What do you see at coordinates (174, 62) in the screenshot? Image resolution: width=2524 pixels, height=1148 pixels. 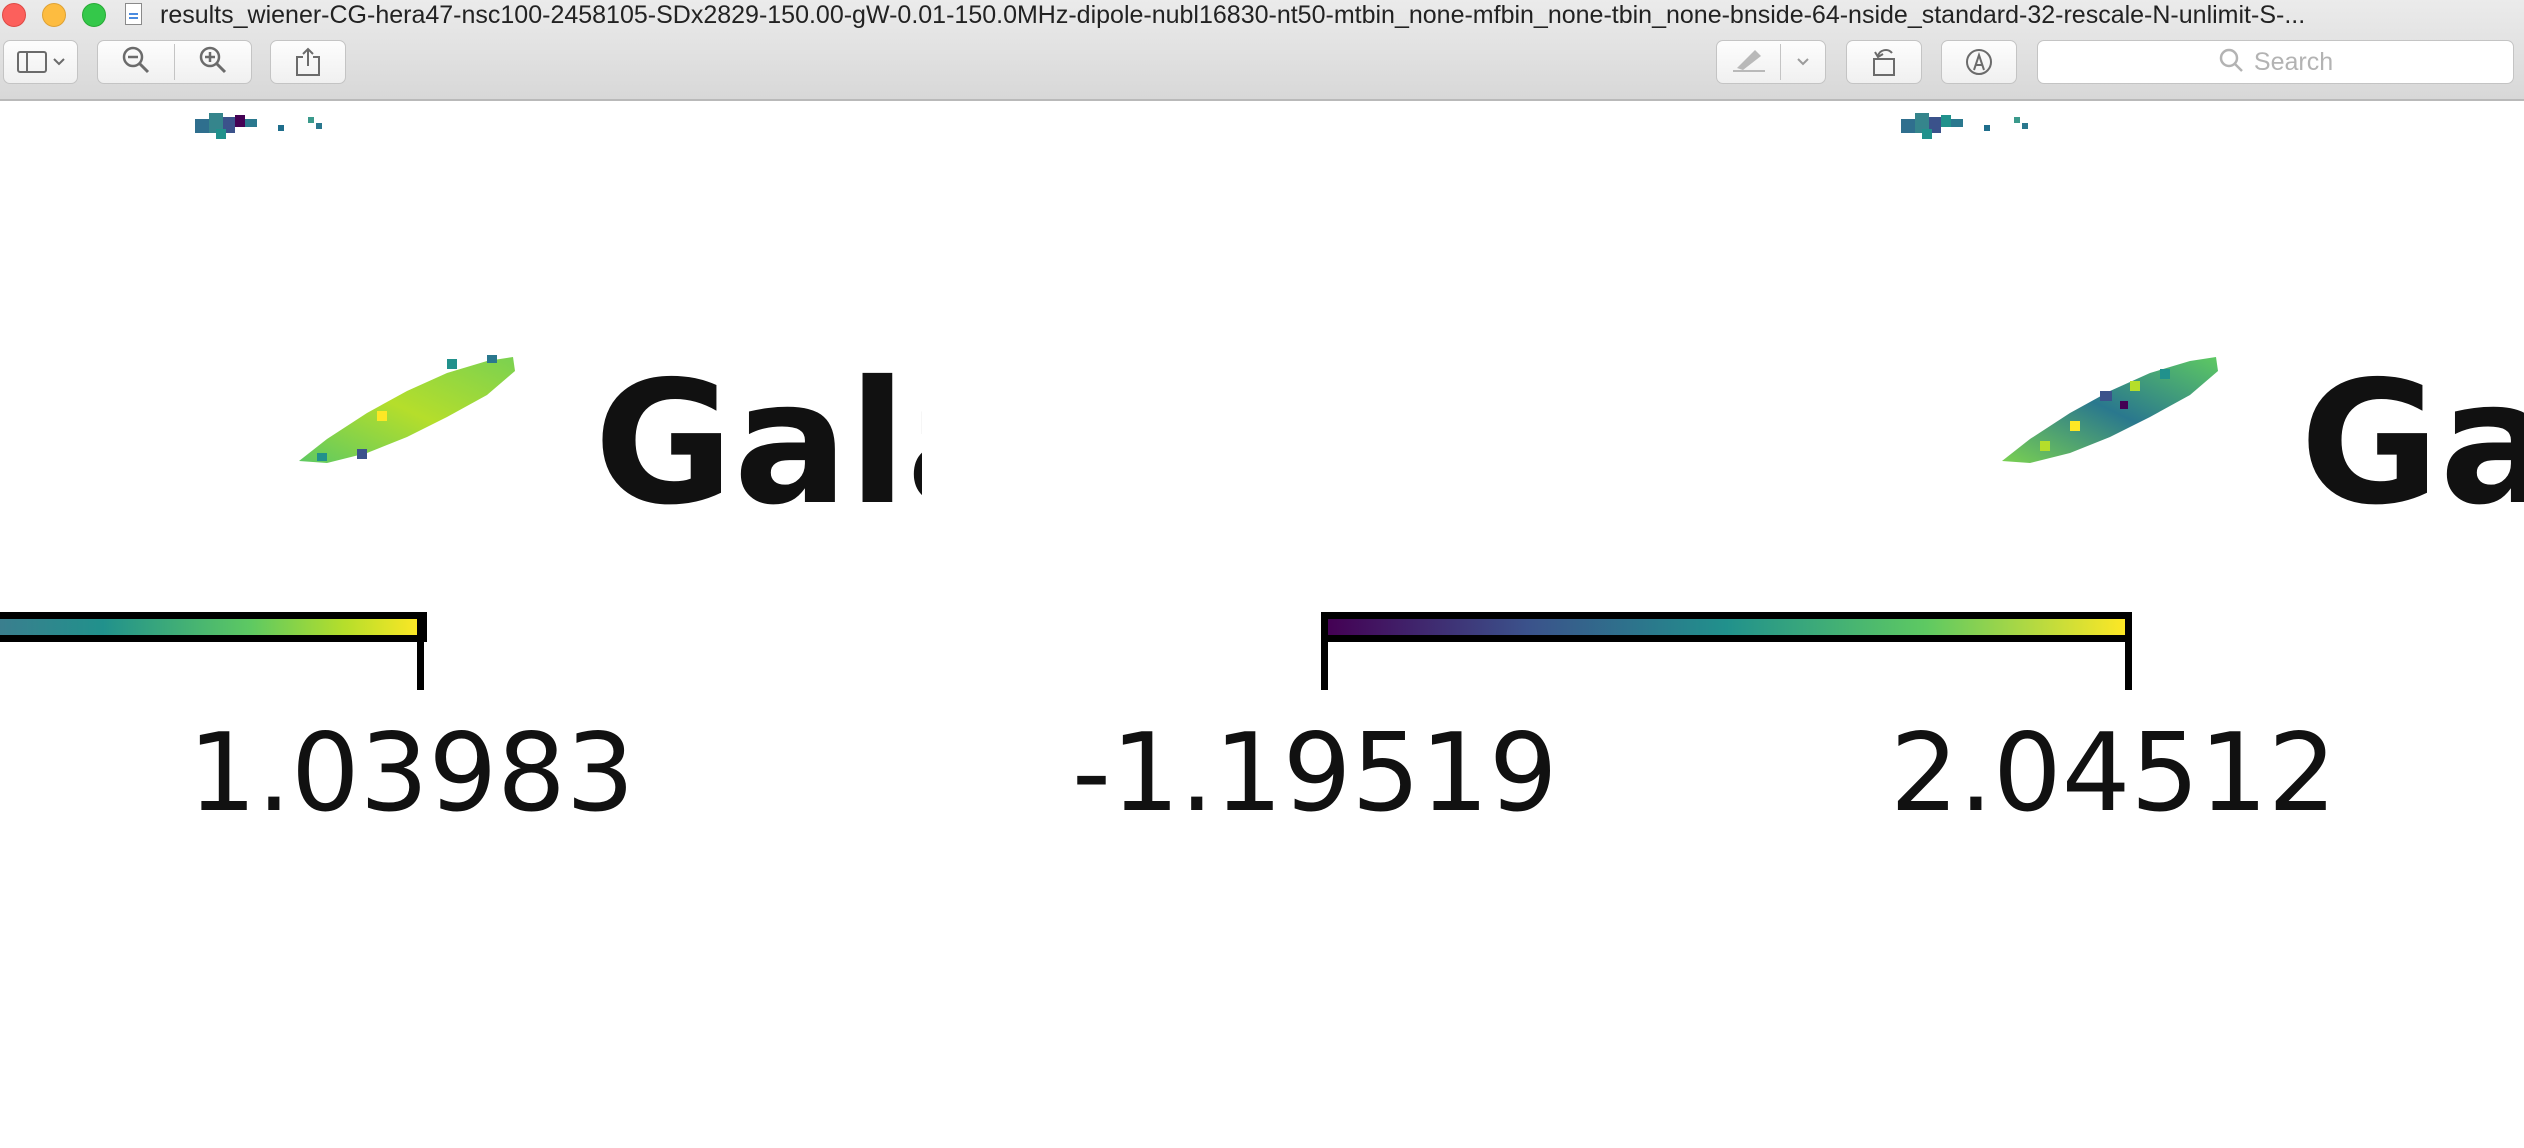 I see `zoom-divider` at bounding box center [174, 62].